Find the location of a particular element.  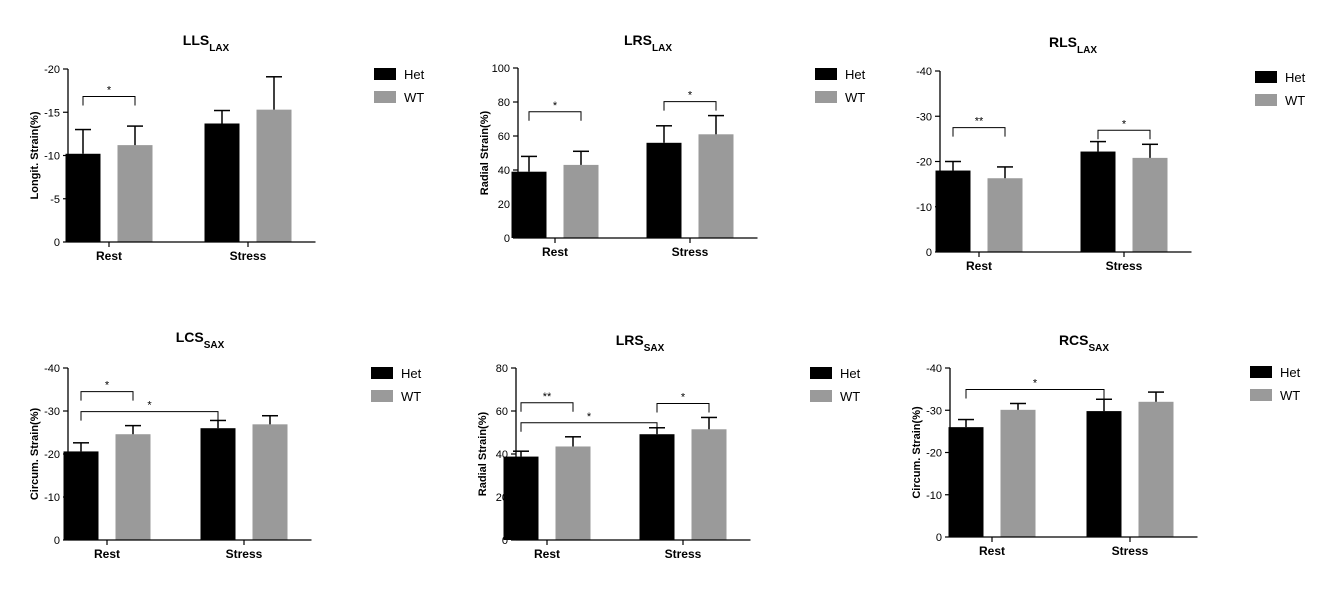

chart-title: RLSLAX is located at coordinates (1073, 45).